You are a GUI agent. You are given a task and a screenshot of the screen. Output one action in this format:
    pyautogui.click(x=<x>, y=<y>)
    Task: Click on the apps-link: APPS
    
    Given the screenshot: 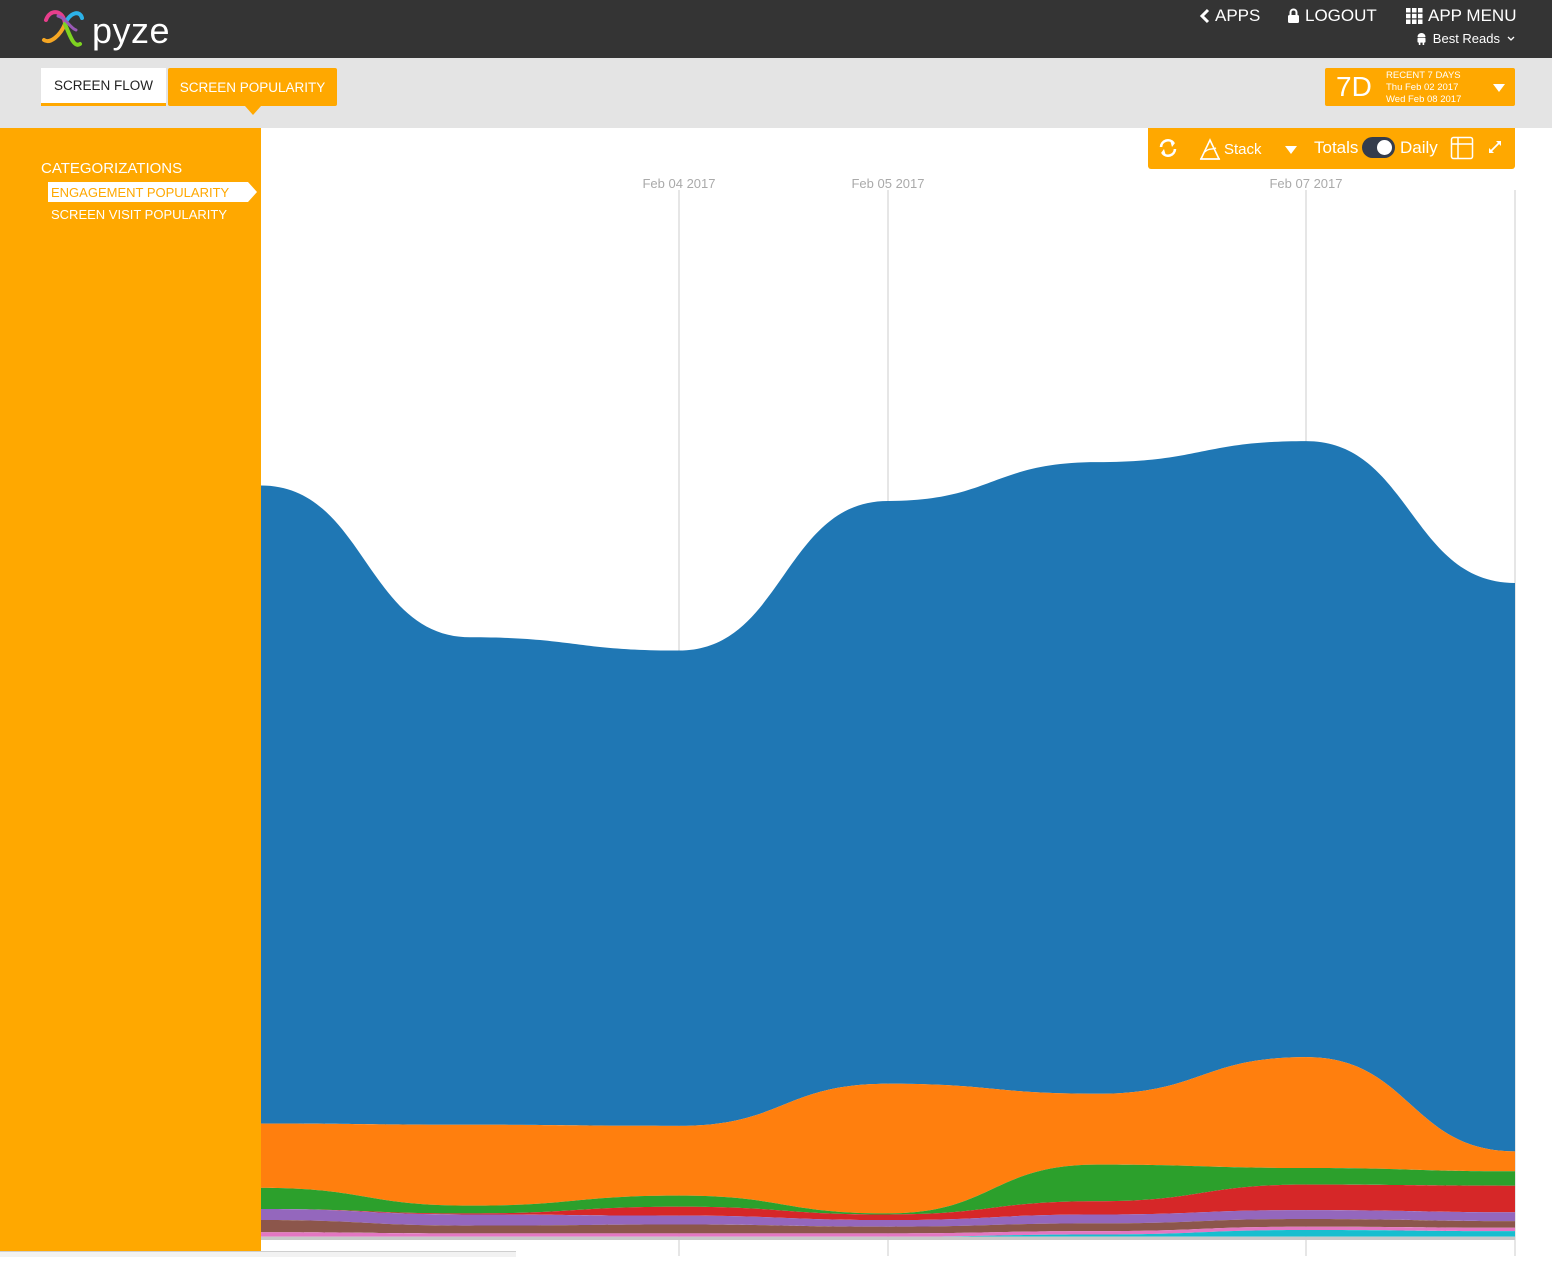 What is the action you would take?
    pyautogui.click(x=1229, y=16)
    